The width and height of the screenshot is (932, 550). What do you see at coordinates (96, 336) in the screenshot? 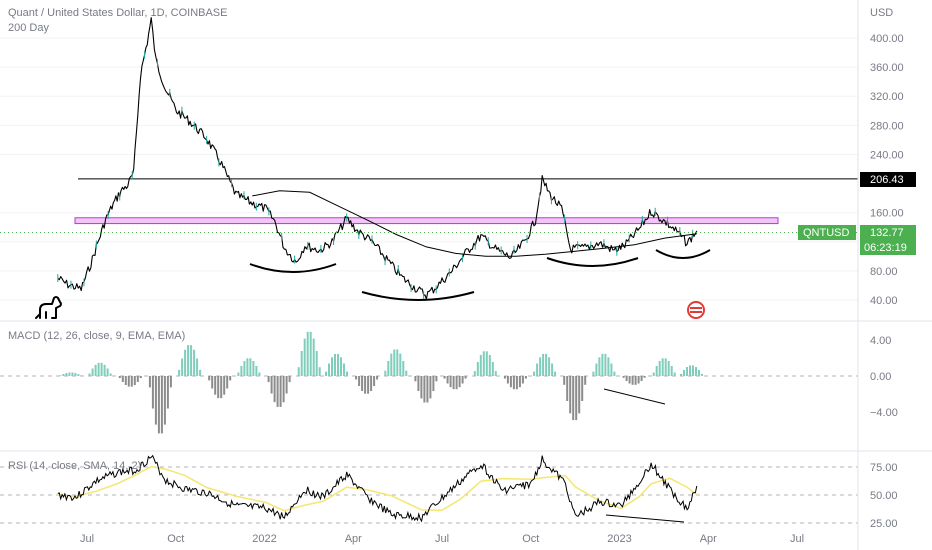
I see `macd-legend: MACD (12, 26, close, 9, EMA, EMA)` at bounding box center [96, 336].